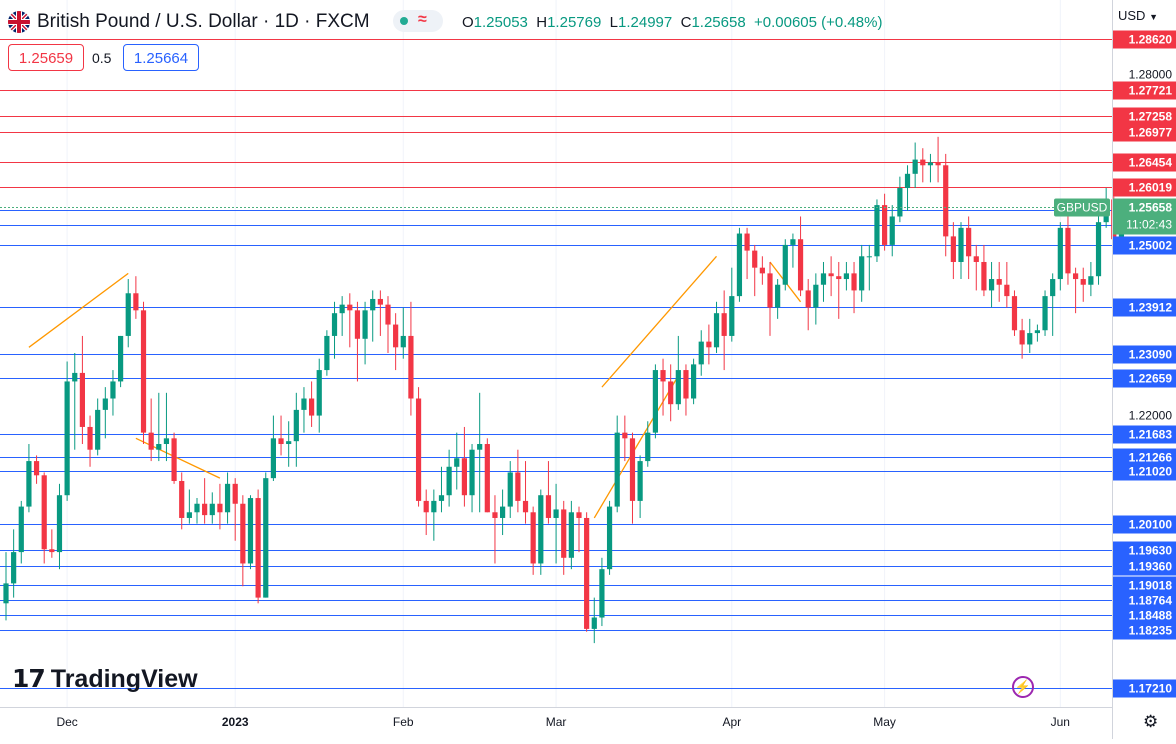 The width and height of the screenshot is (1176, 744). What do you see at coordinates (46, 57) in the screenshot?
I see `sell-button: 1.25659` at bounding box center [46, 57].